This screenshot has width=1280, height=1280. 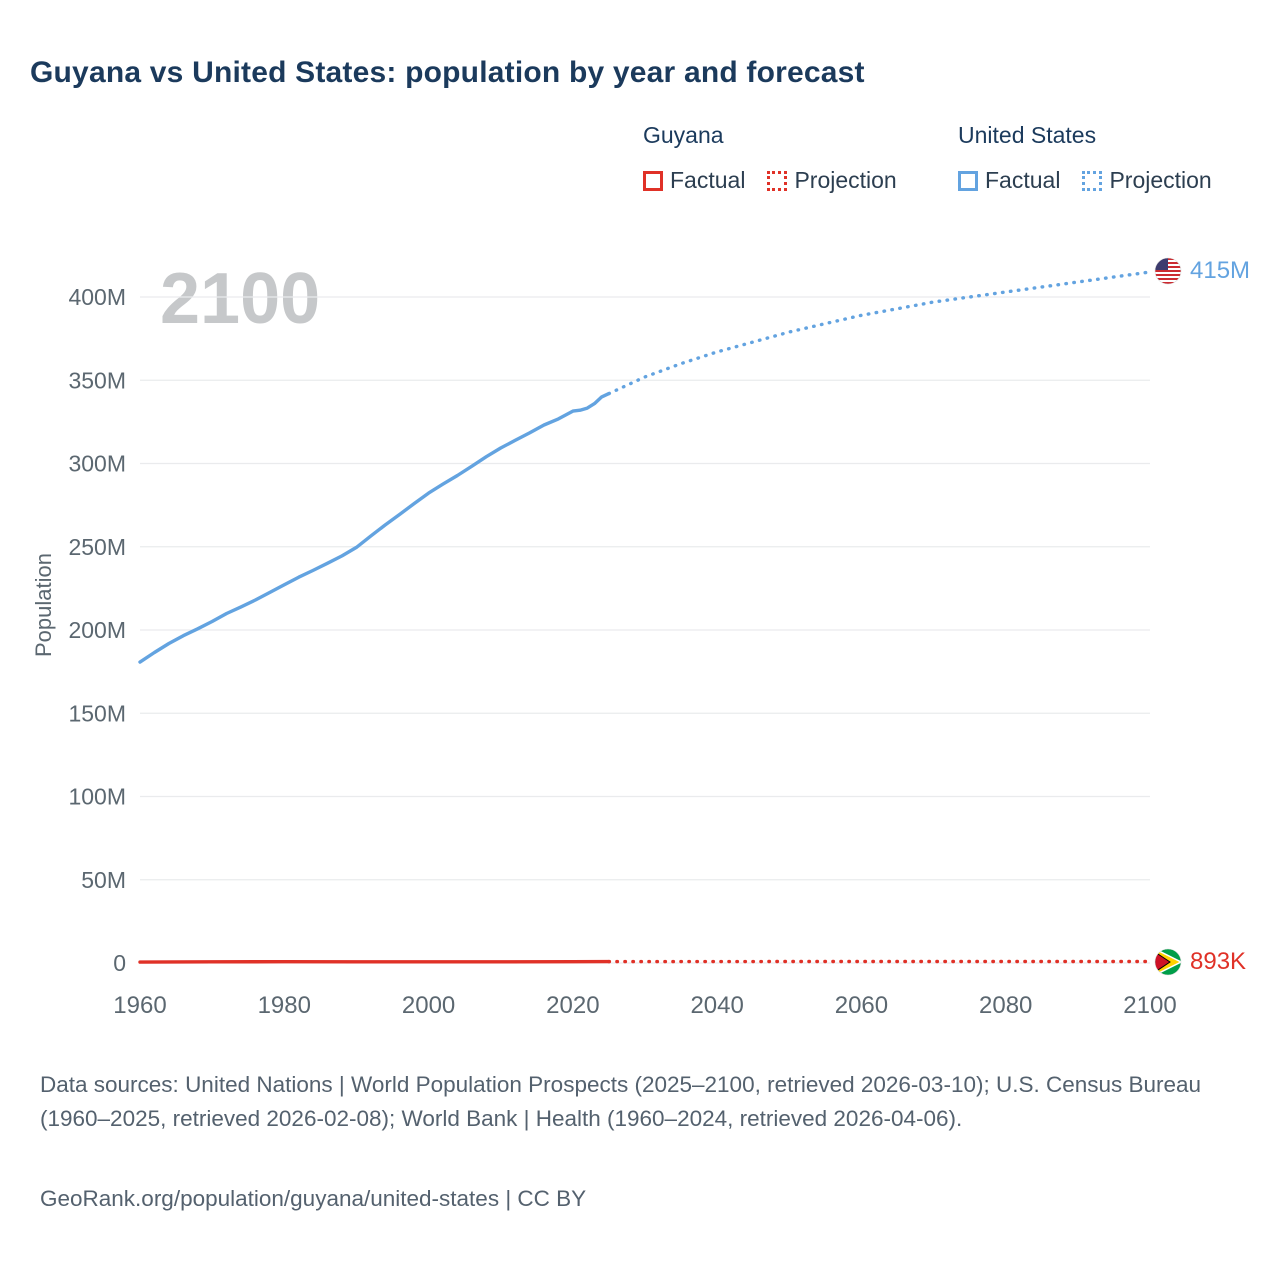 What do you see at coordinates (428, 1005) in the screenshot?
I see `x-tick-label: 2000` at bounding box center [428, 1005].